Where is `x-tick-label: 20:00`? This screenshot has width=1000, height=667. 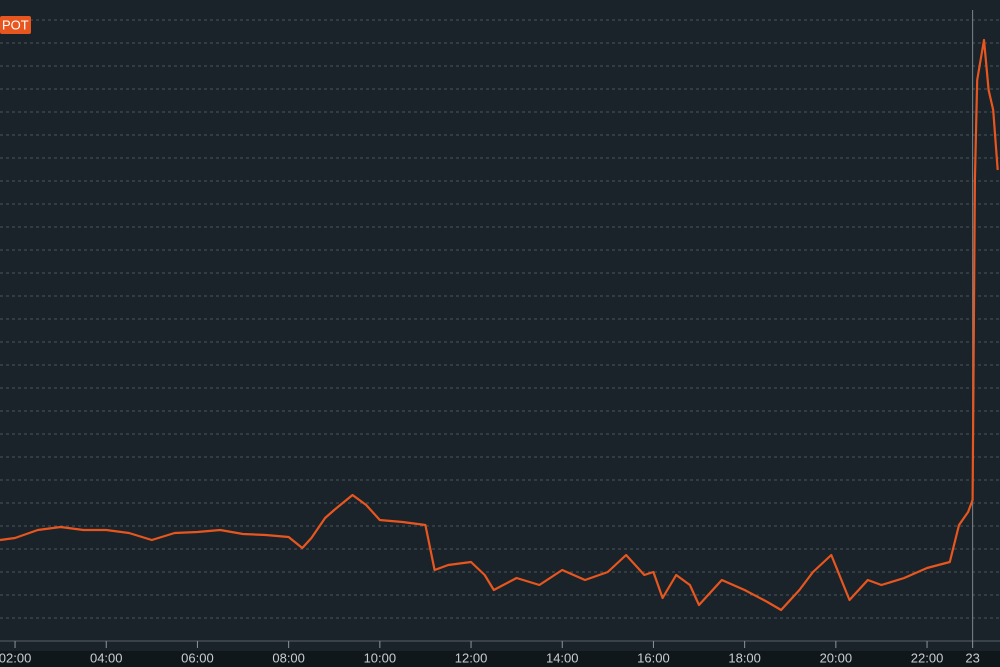
x-tick-label: 20:00 is located at coordinates (836, 657).